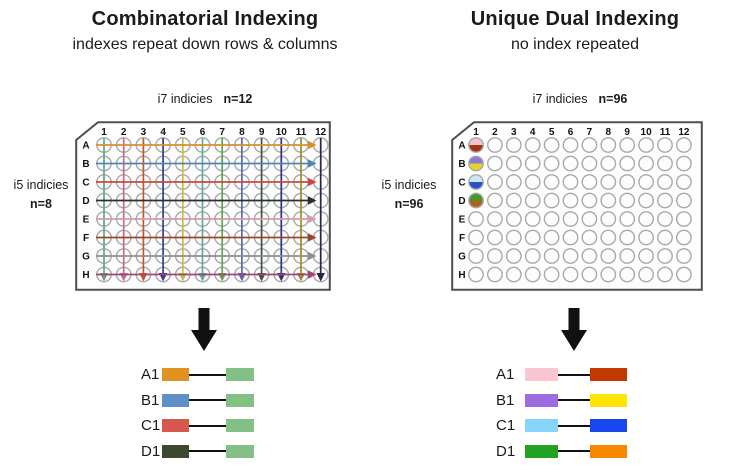  Describe the element at coordinates (461, 275) in the screenshot. I see `row-label: H` at that location.